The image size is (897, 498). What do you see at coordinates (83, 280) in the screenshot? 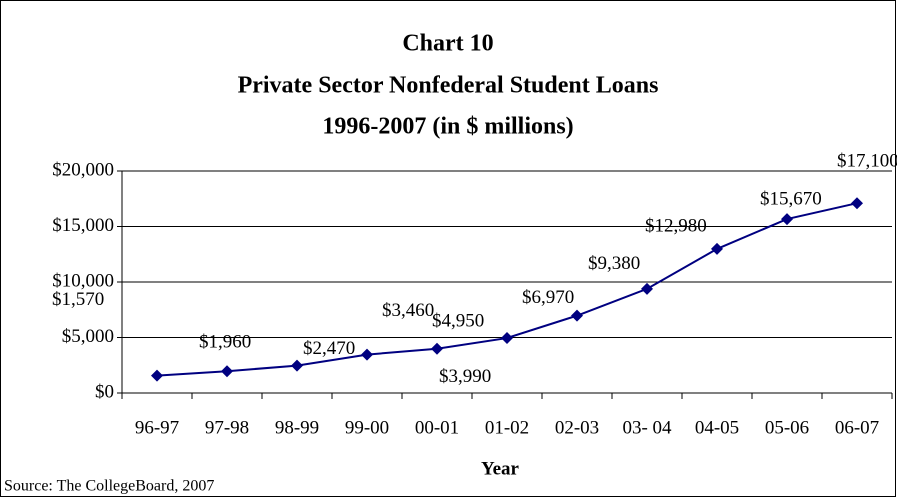
I see `y-tick-label: $10,000` at bounding box center [83, 280].